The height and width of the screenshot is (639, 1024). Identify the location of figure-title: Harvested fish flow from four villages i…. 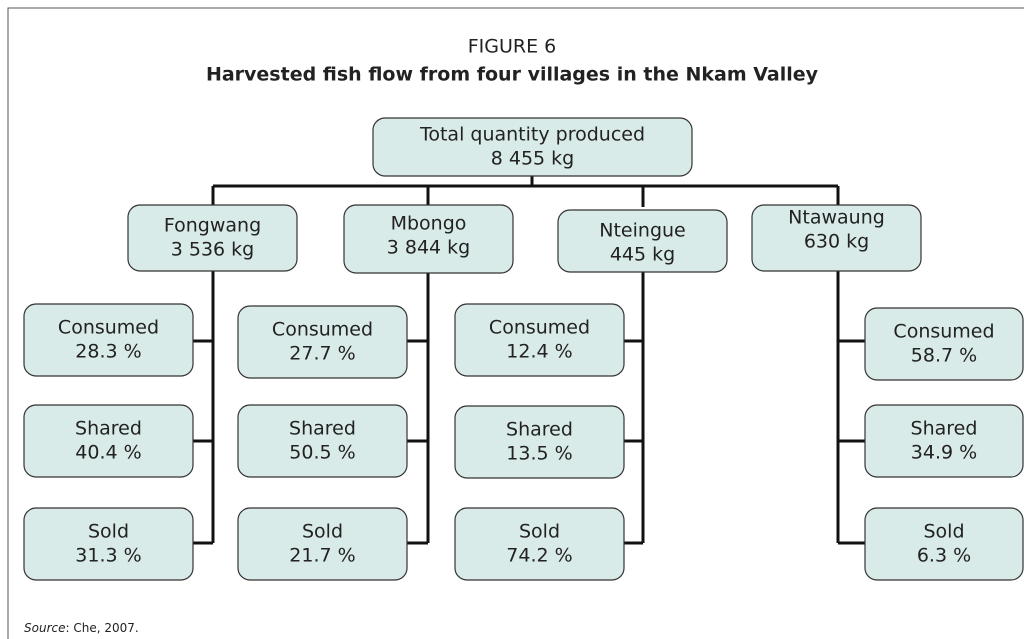
(512, 75).